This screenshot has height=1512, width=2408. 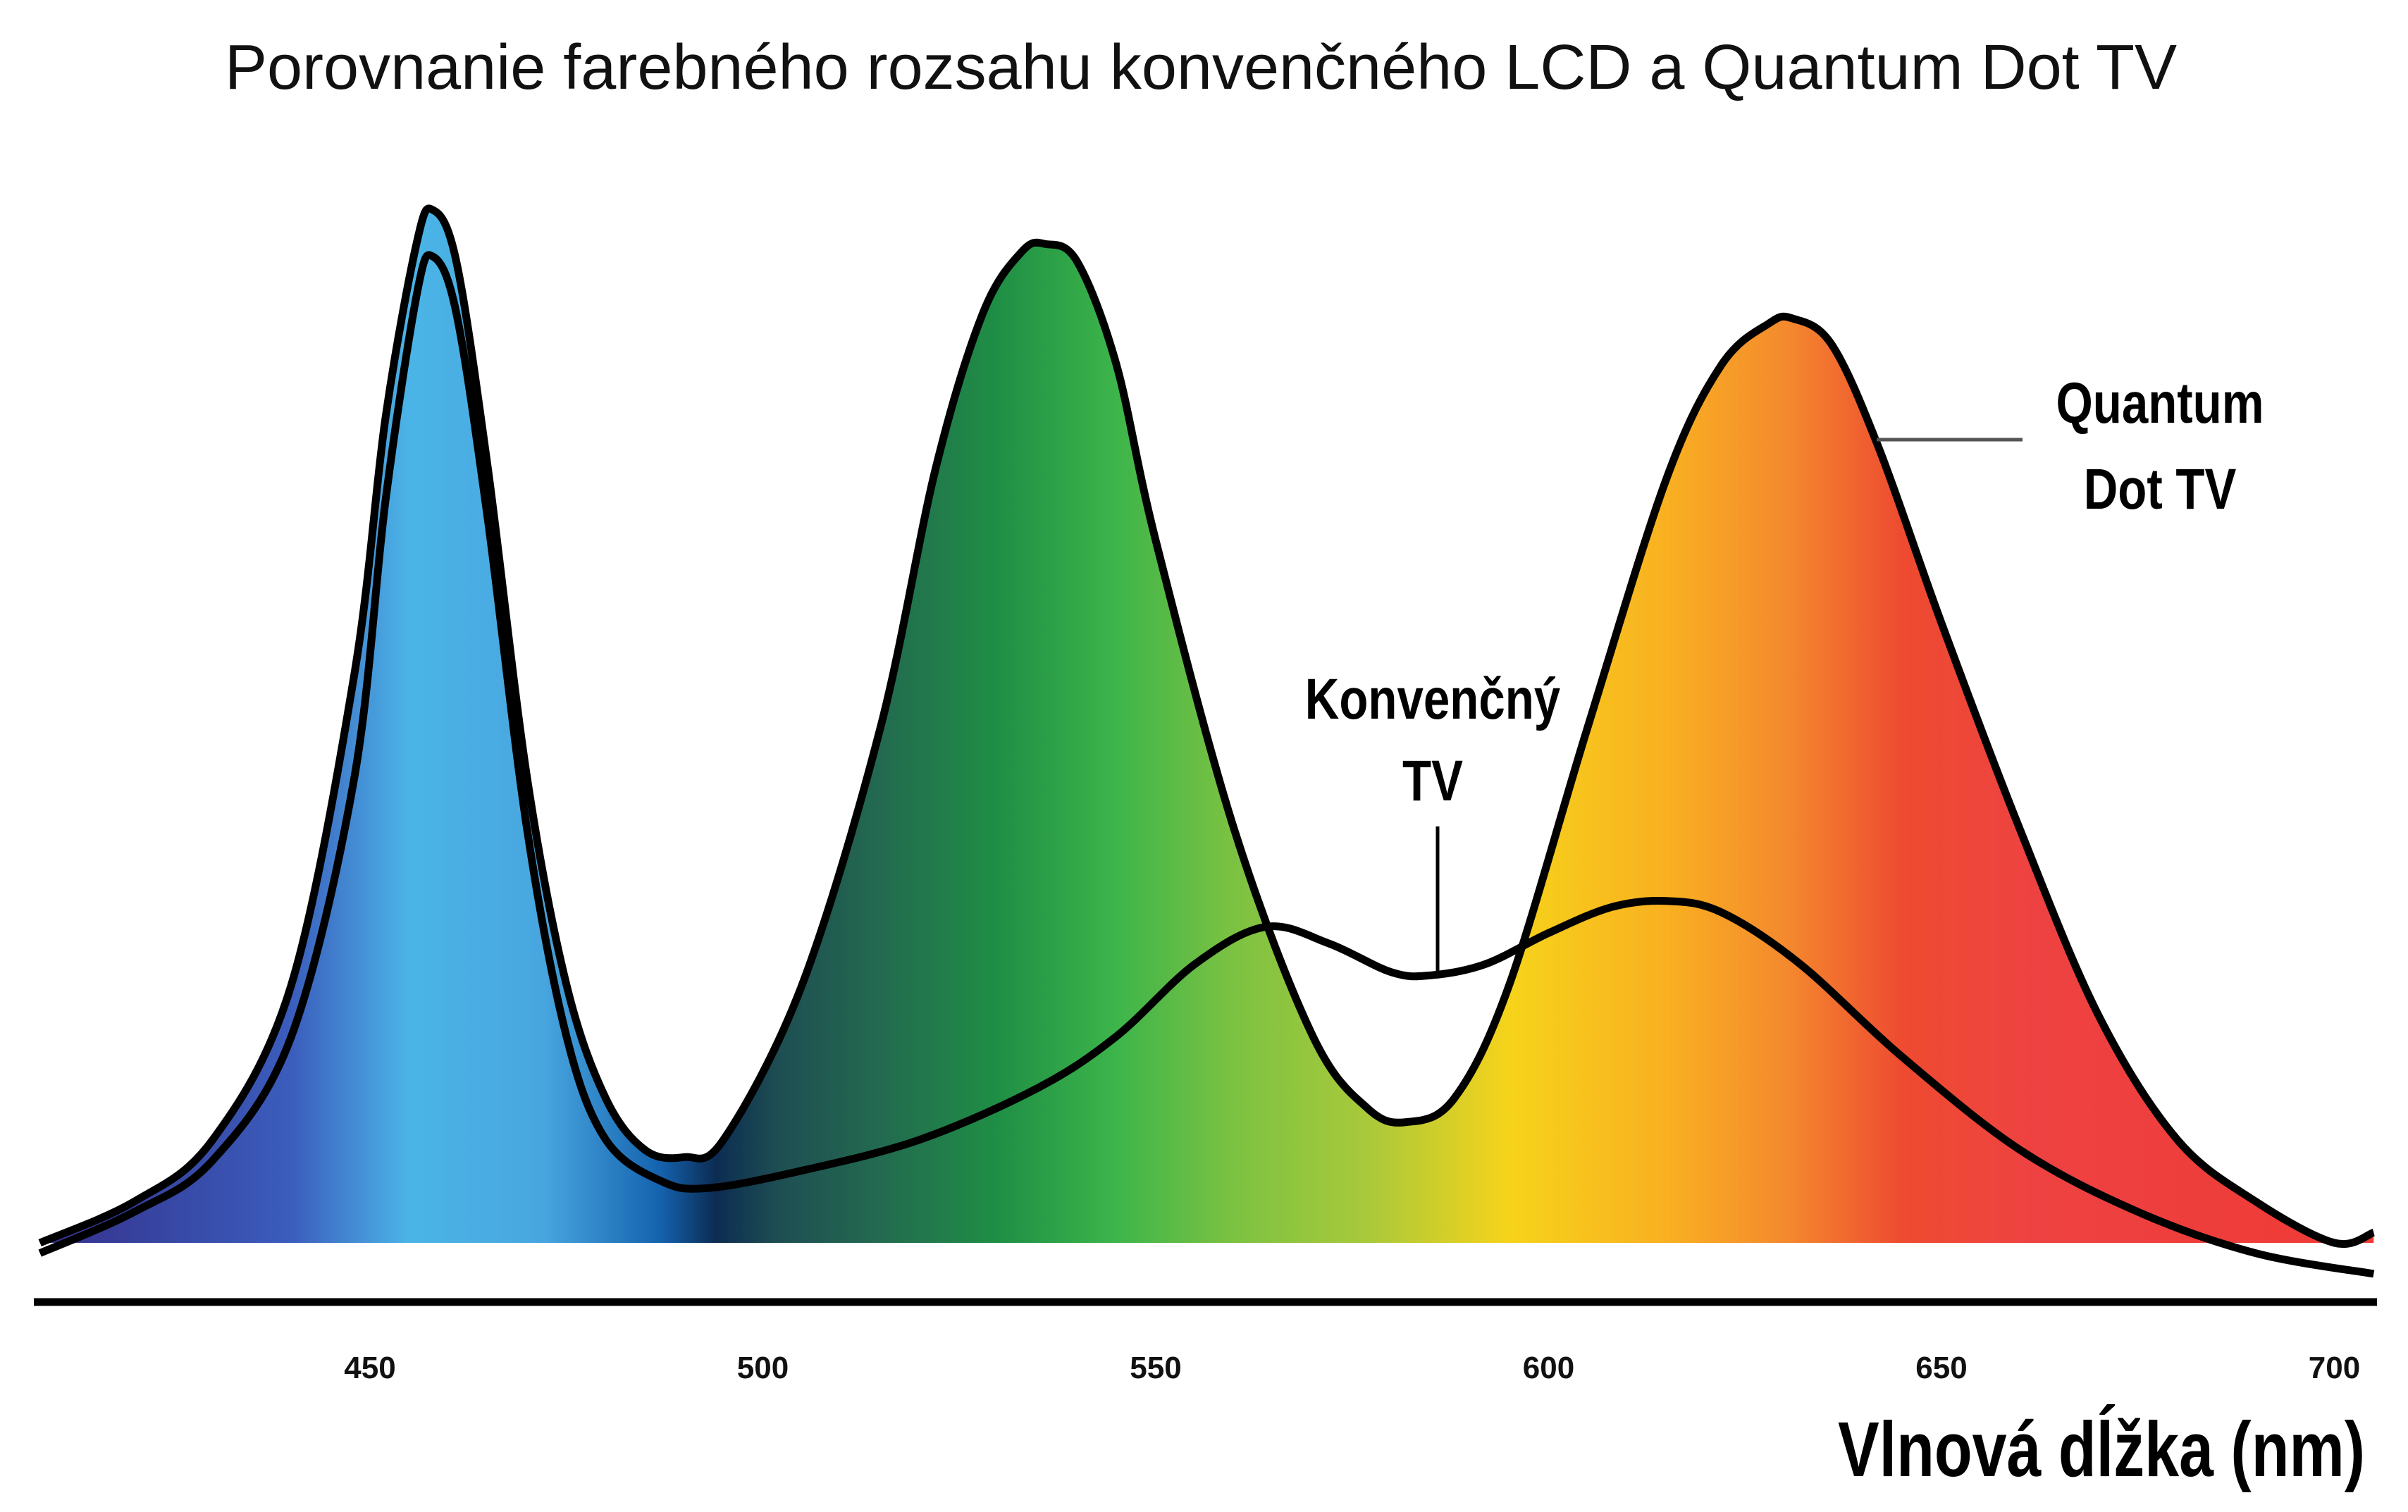 I want to click on x-tick-label: 600, so click(x=1548, y=1368).